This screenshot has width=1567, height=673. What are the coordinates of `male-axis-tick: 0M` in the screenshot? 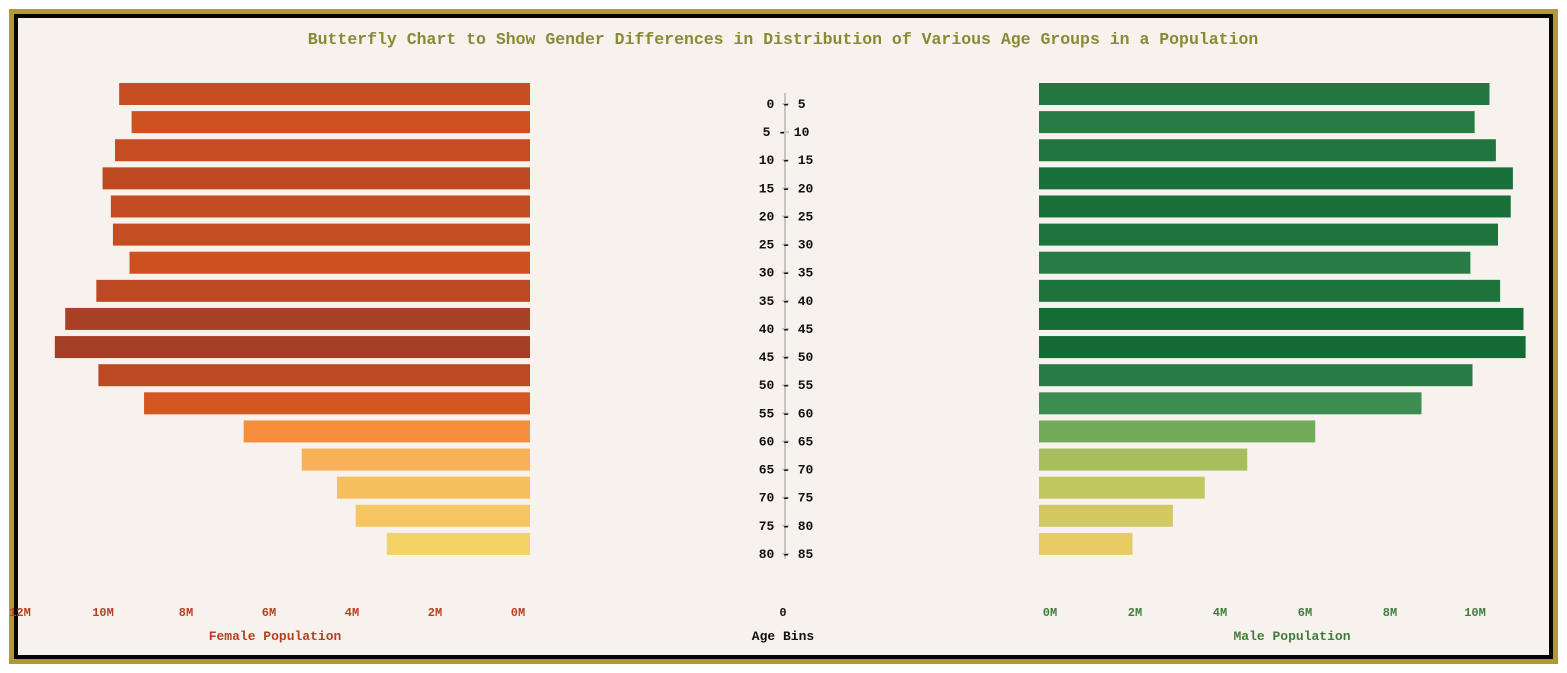 It's located at (1050, 613).